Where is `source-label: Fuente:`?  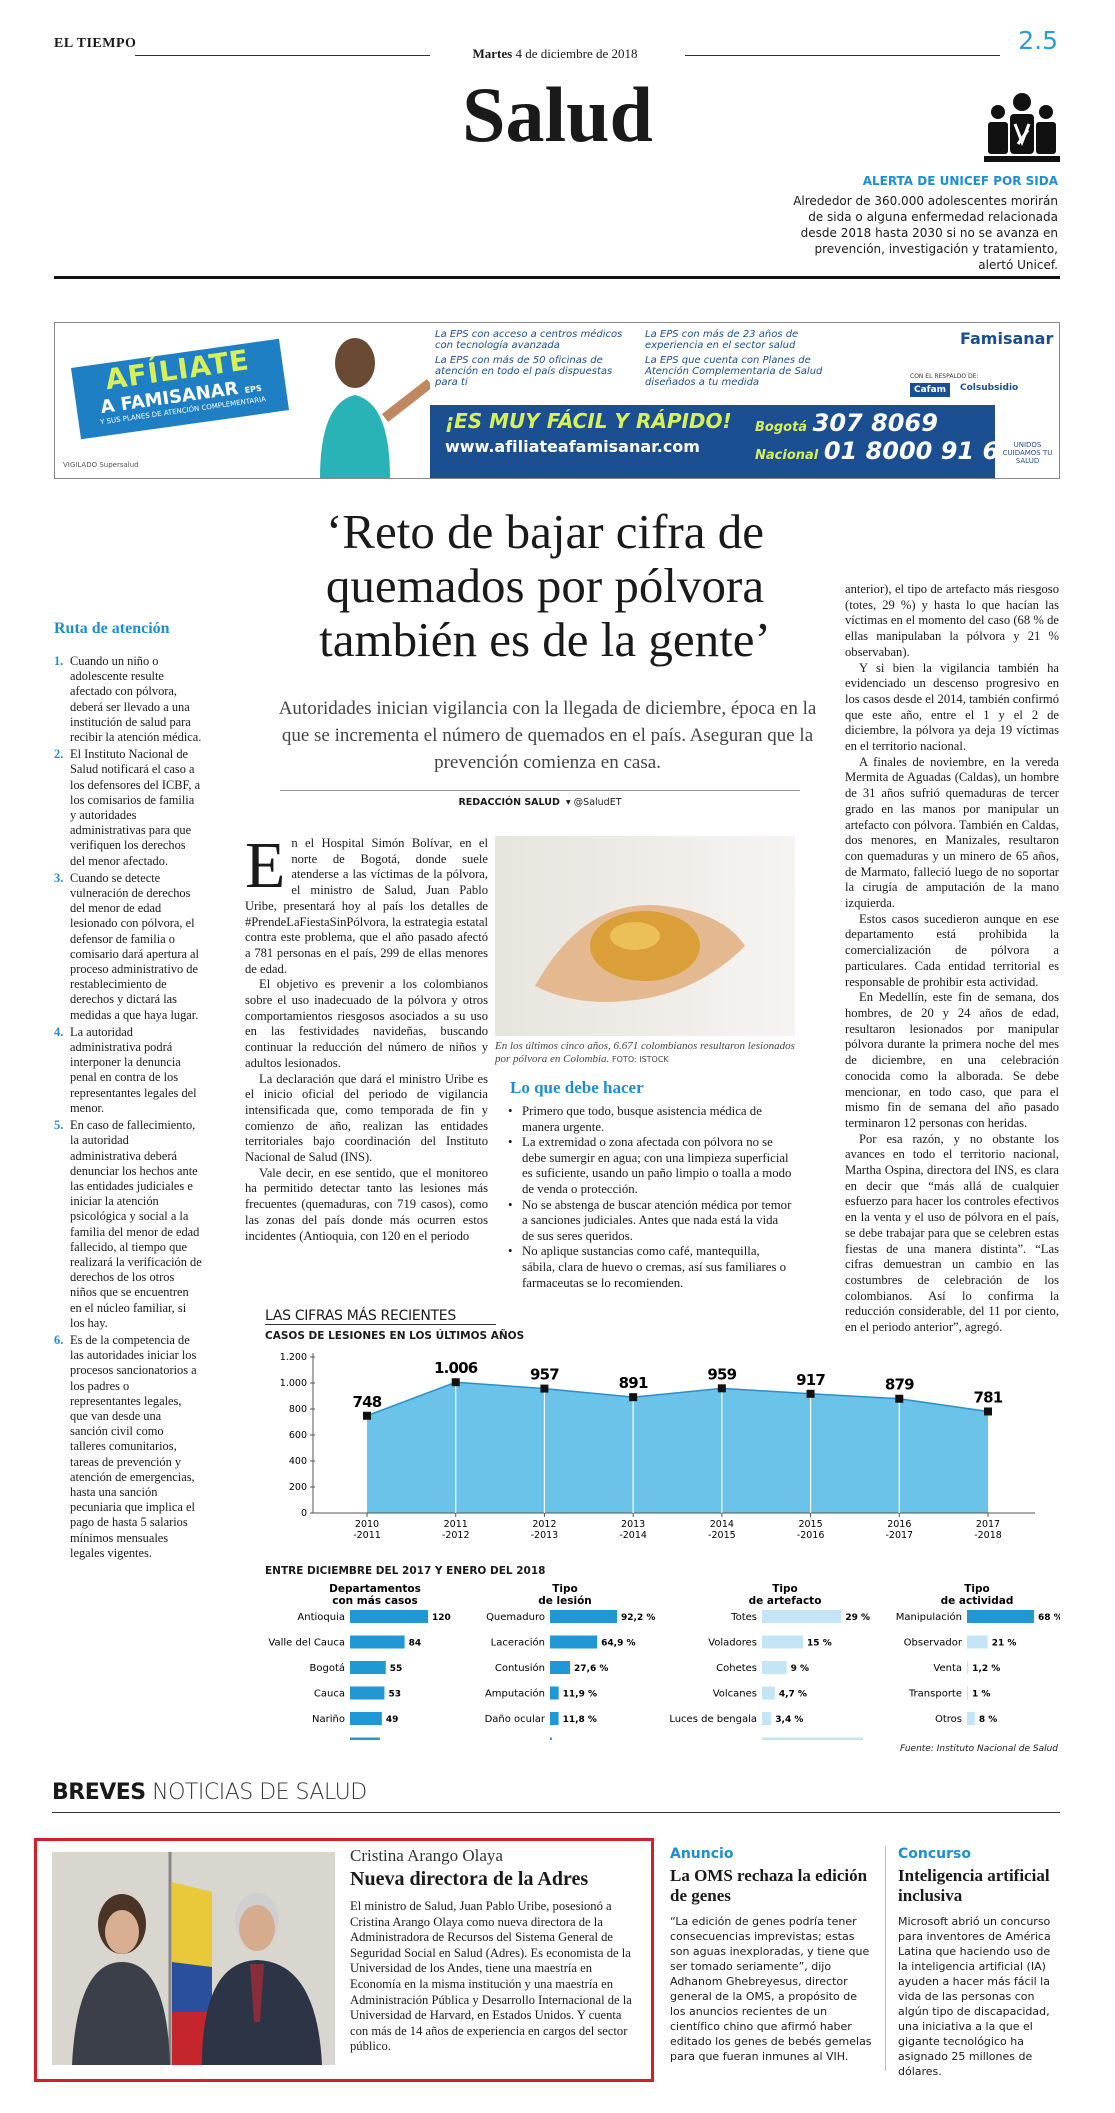
source-label: Fuente: is located at coordinates (917, 1749).